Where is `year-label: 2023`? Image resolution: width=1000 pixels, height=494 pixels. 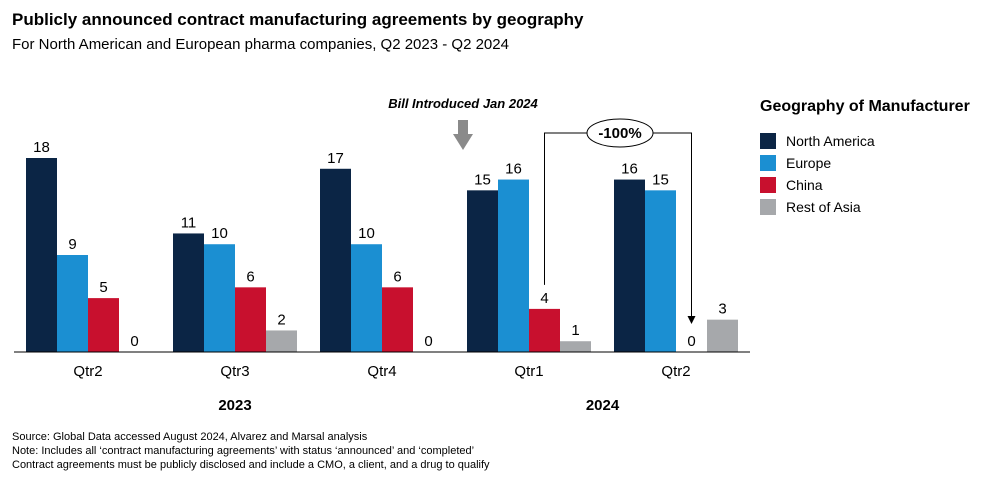 year-label: 2023 is located at coordinates (234, 405).